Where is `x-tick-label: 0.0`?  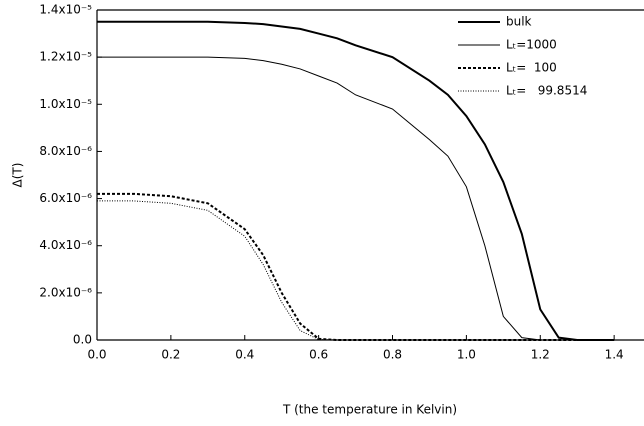 x-tick-label: 0.0 is located at coordinates (96, 355).